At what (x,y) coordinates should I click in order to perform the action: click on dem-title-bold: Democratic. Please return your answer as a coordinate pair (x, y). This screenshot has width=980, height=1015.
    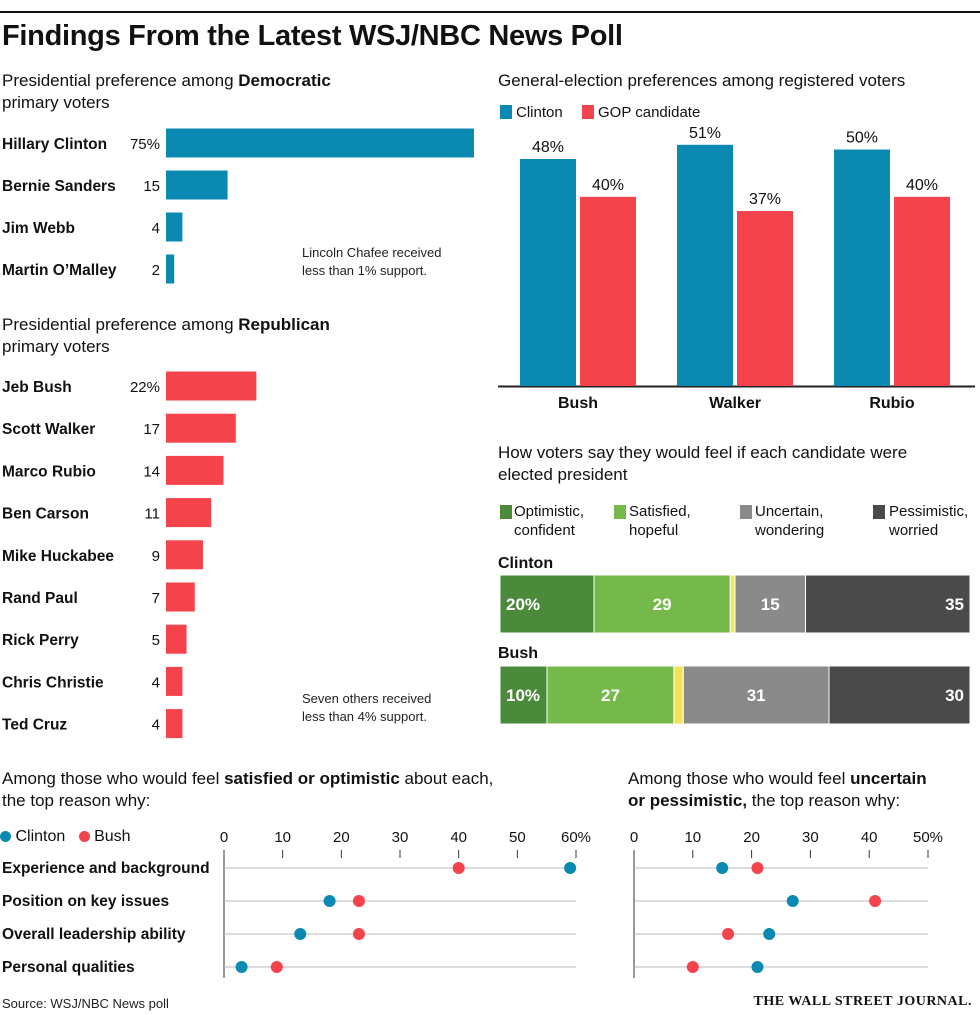
    Looking at the image, I should click on (284, 80).